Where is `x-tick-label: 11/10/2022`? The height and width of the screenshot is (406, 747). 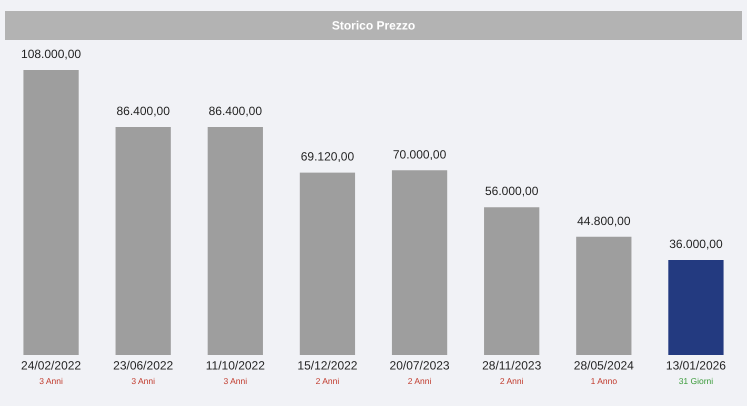 x-tick-label: 11/10/2022 is located at coordinates (236, 365).